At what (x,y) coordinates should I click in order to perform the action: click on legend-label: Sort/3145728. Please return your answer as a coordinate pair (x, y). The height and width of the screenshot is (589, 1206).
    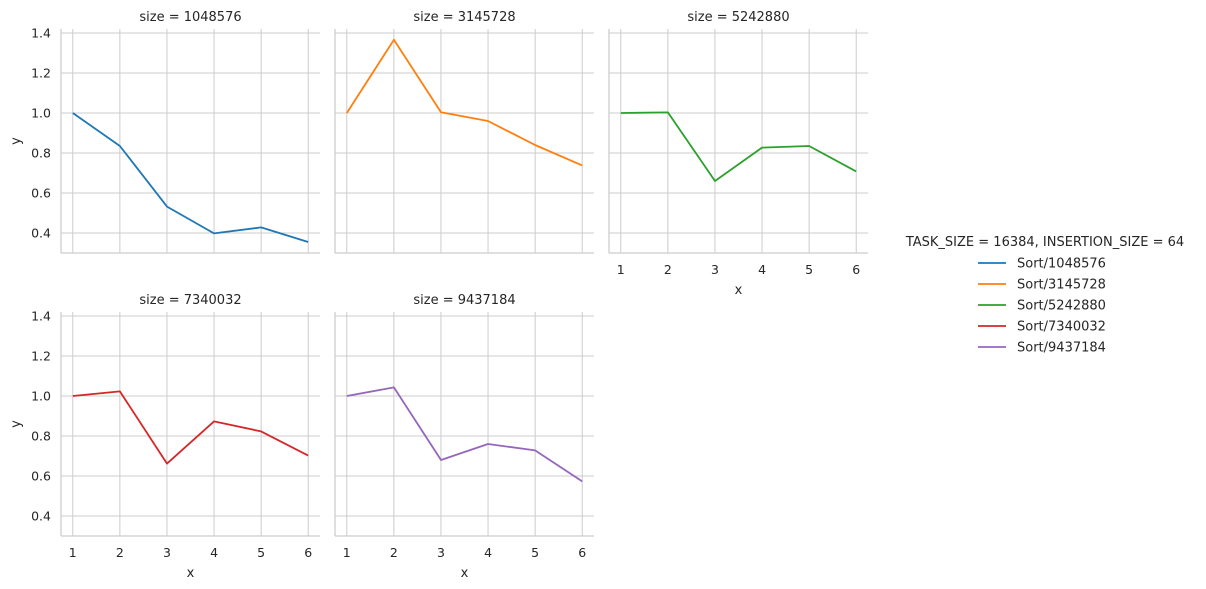
    Looking at the image, I should click on (1061, 285).